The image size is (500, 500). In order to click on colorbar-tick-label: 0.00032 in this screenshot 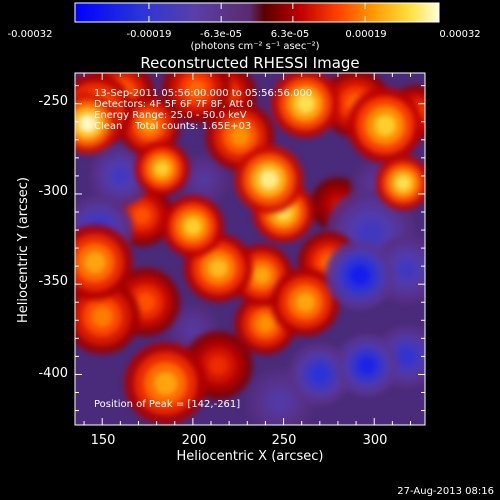, I will do `click(459, 34)`.